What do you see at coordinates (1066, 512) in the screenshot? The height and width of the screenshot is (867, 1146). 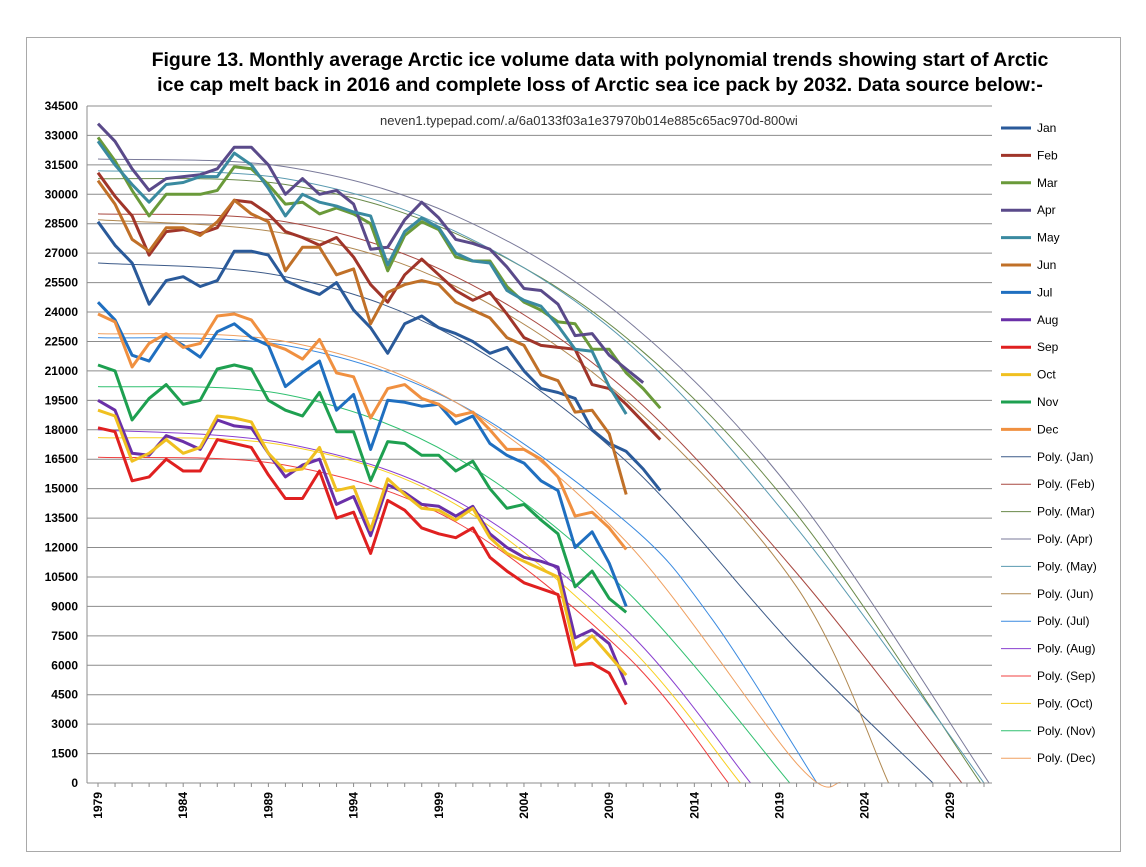 I see `legend-label: Poly. (Mar)` at bounding box center [1066, 512].